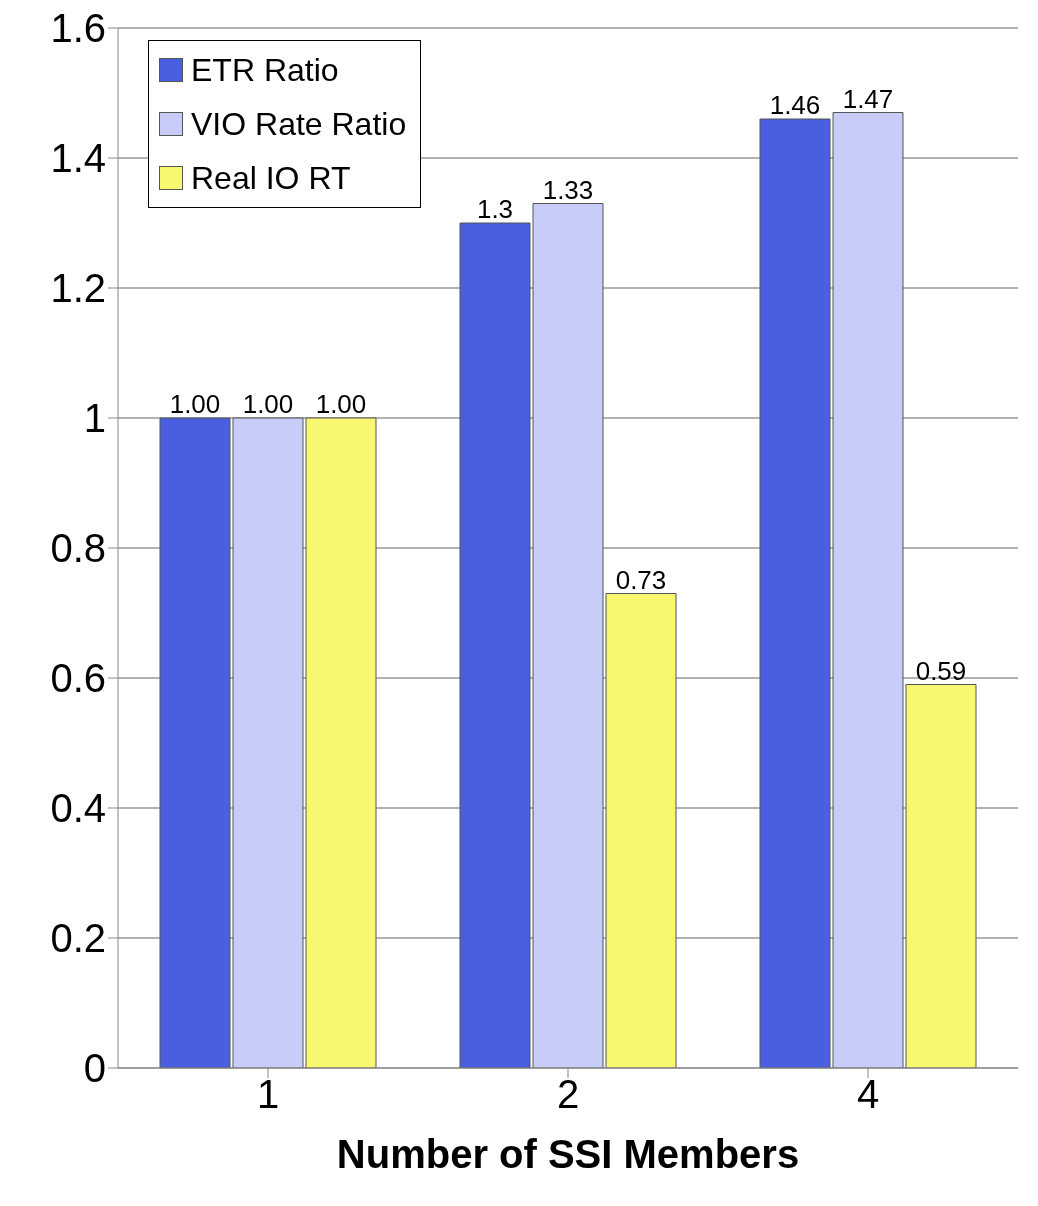  I want to click on y-tick-label: 1.6, so click(78, 28).